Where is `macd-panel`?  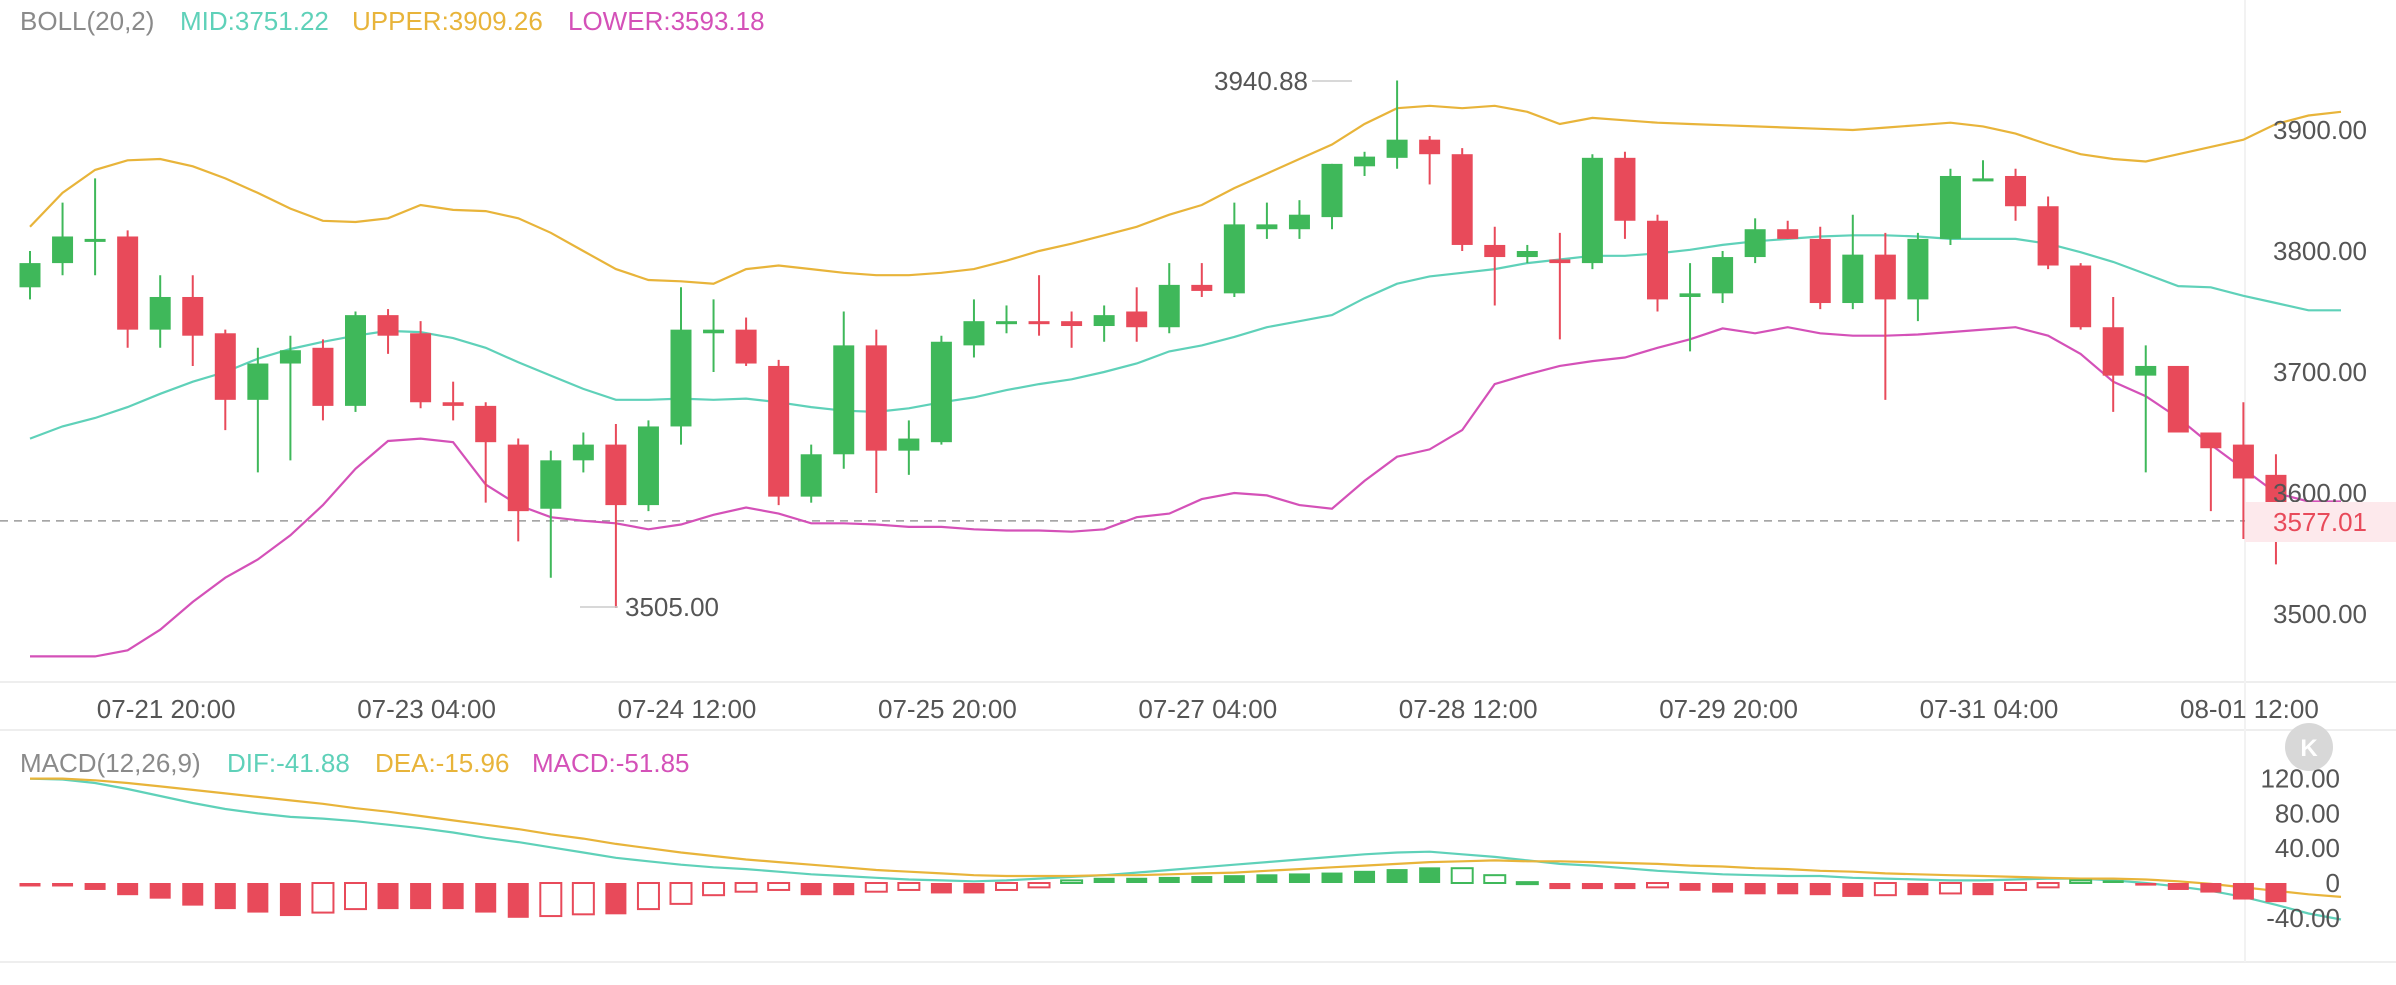
macd-panel is located at coordinates (1180, 849).